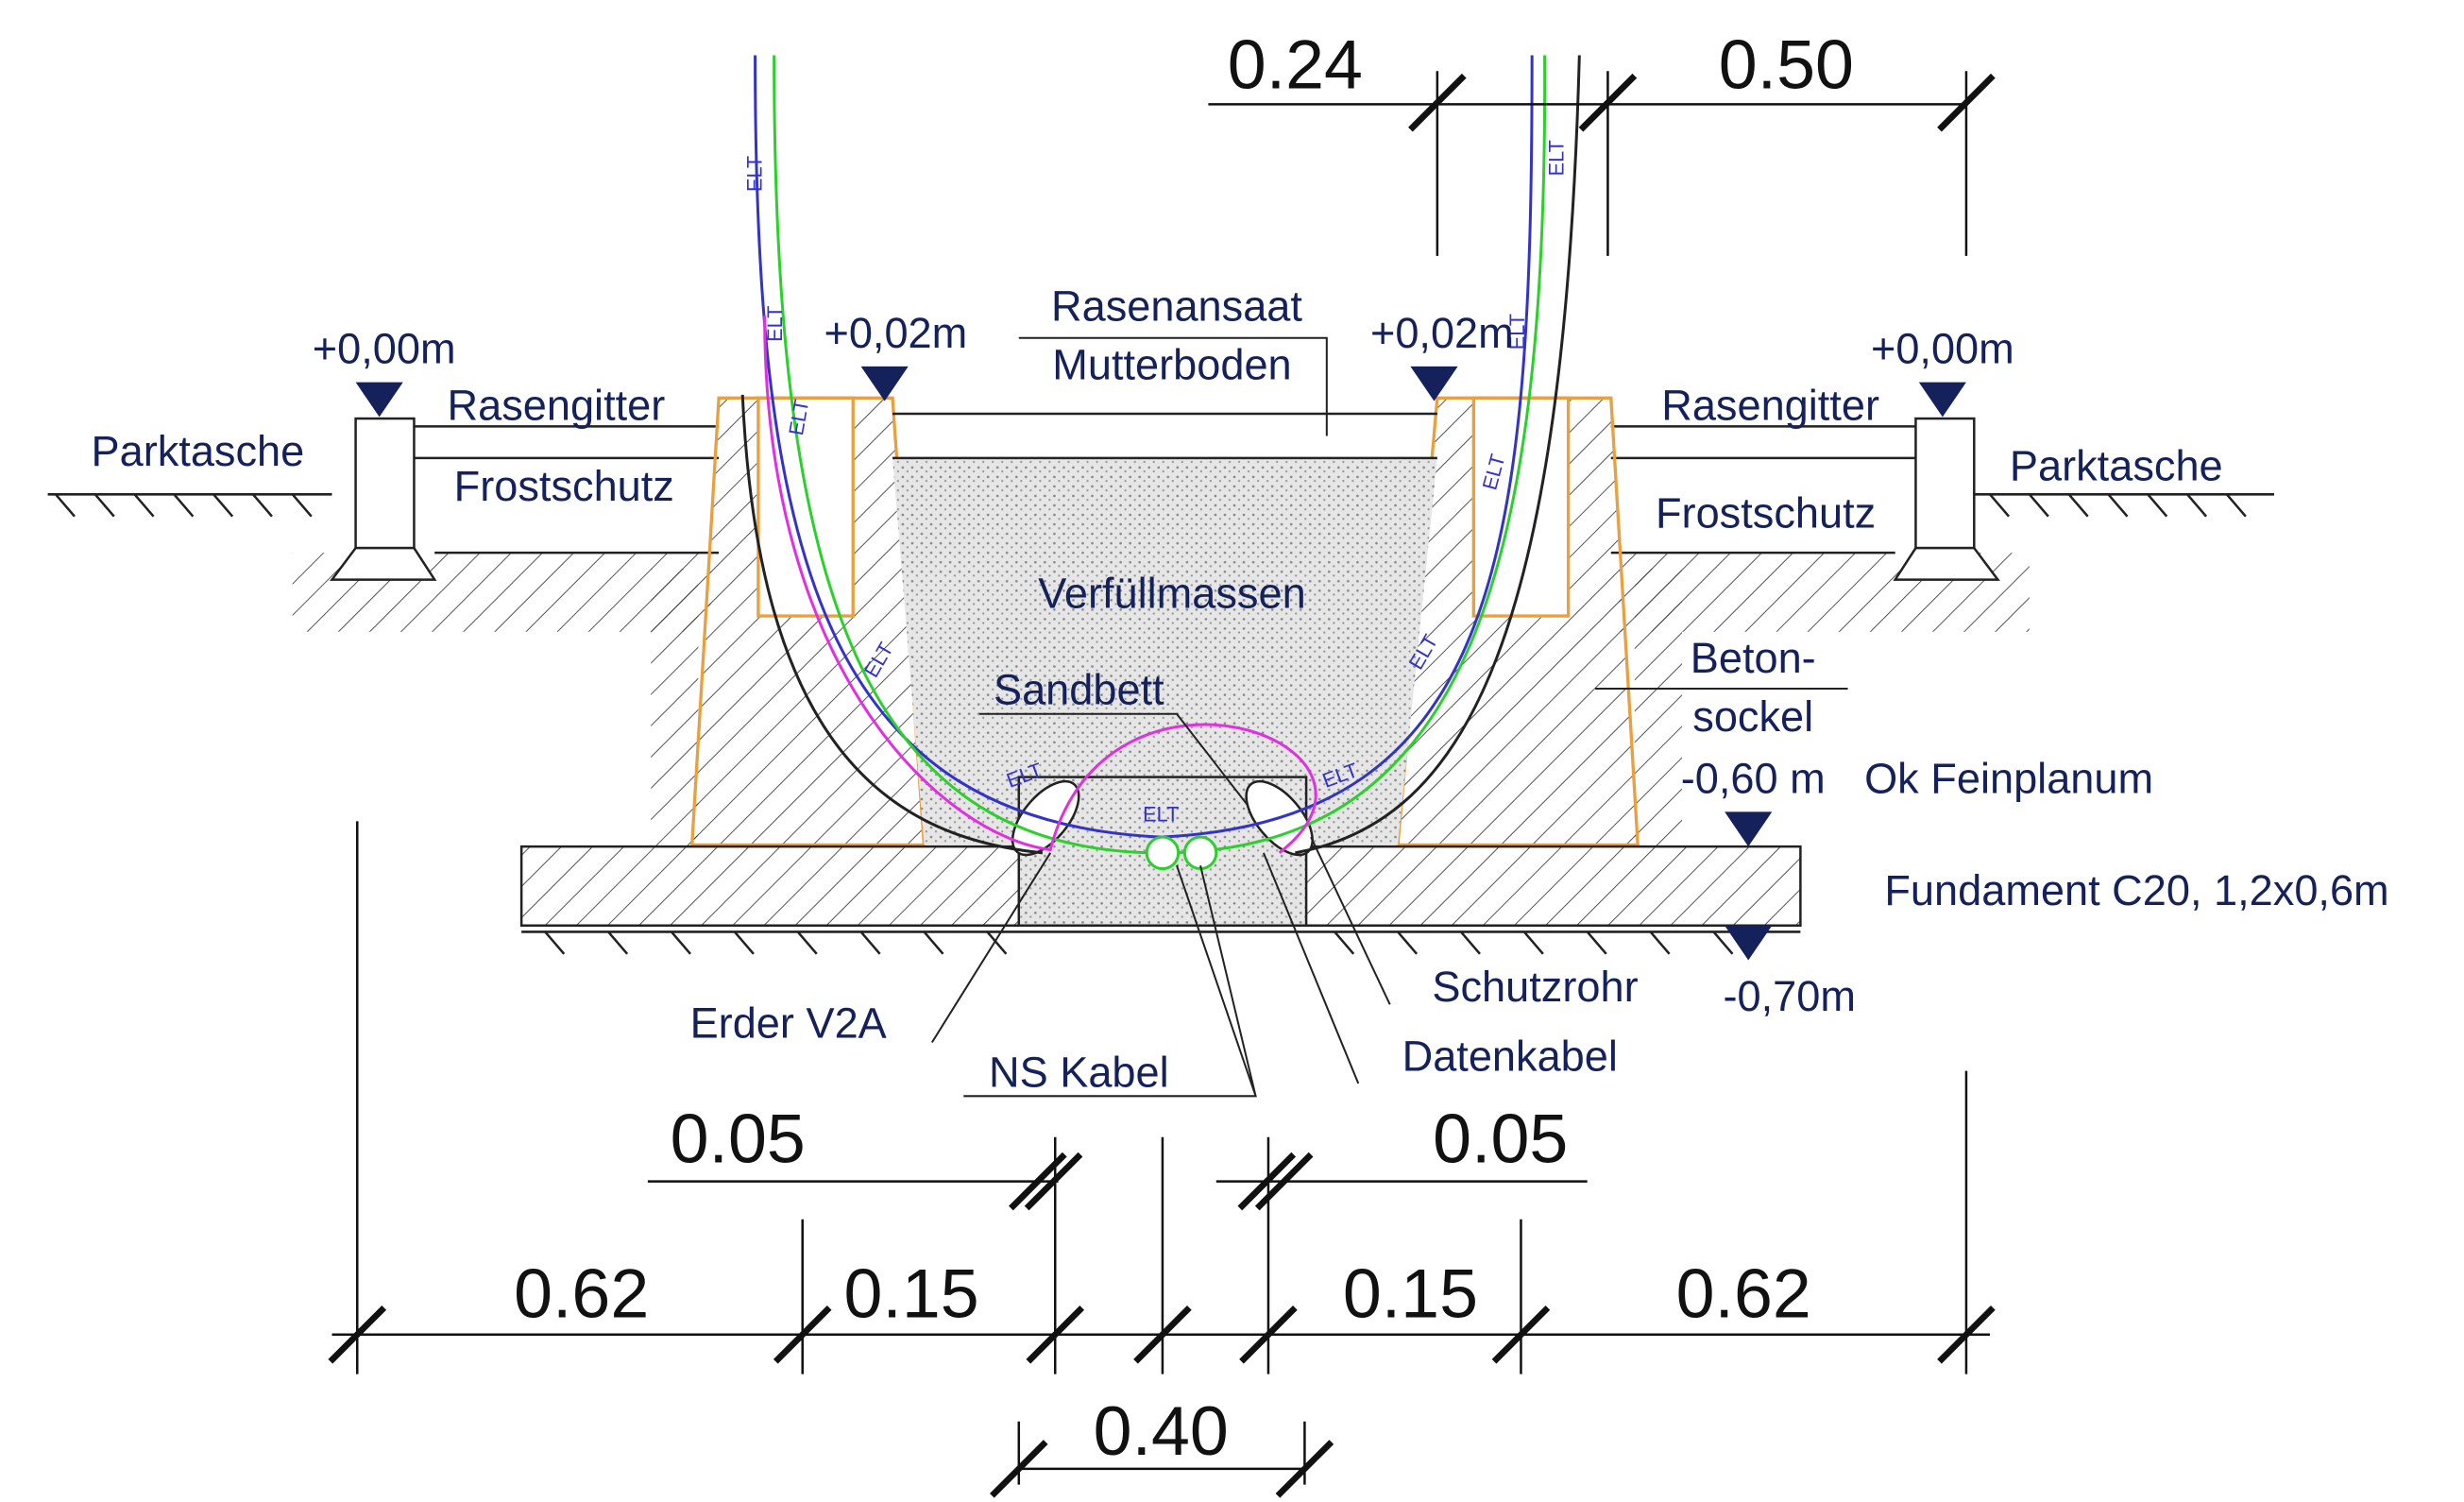  Describe the element at coordinates (2008, 778) in the screenshot. I see `label: Ok Feinplanum` at that location.